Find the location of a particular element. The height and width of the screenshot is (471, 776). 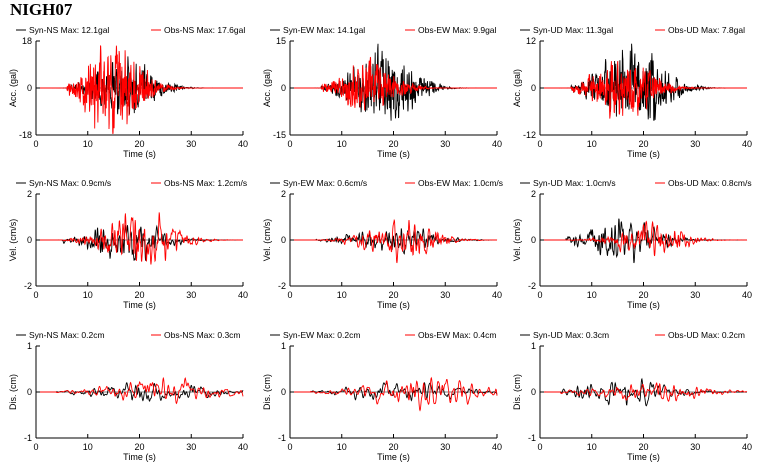

y-tick-label: 15 is located at coordinates (281, 41).